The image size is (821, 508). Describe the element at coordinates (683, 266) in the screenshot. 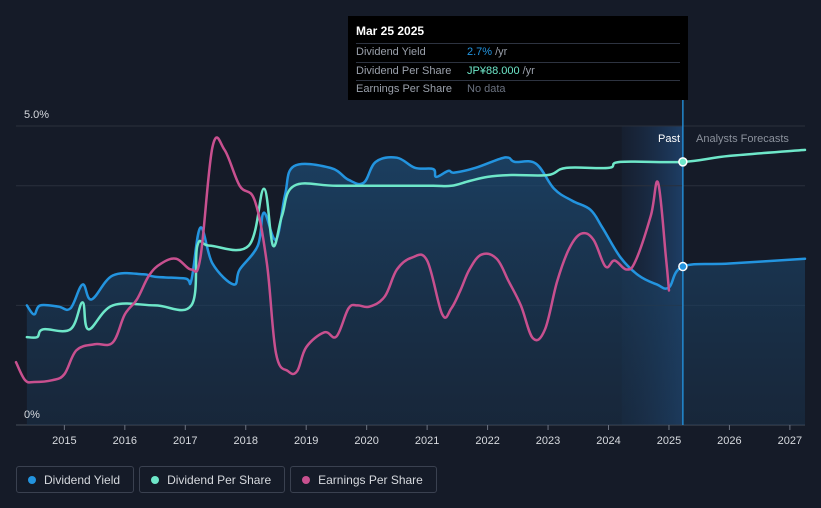

I see `dividend-yield-marker-dot` at that location.